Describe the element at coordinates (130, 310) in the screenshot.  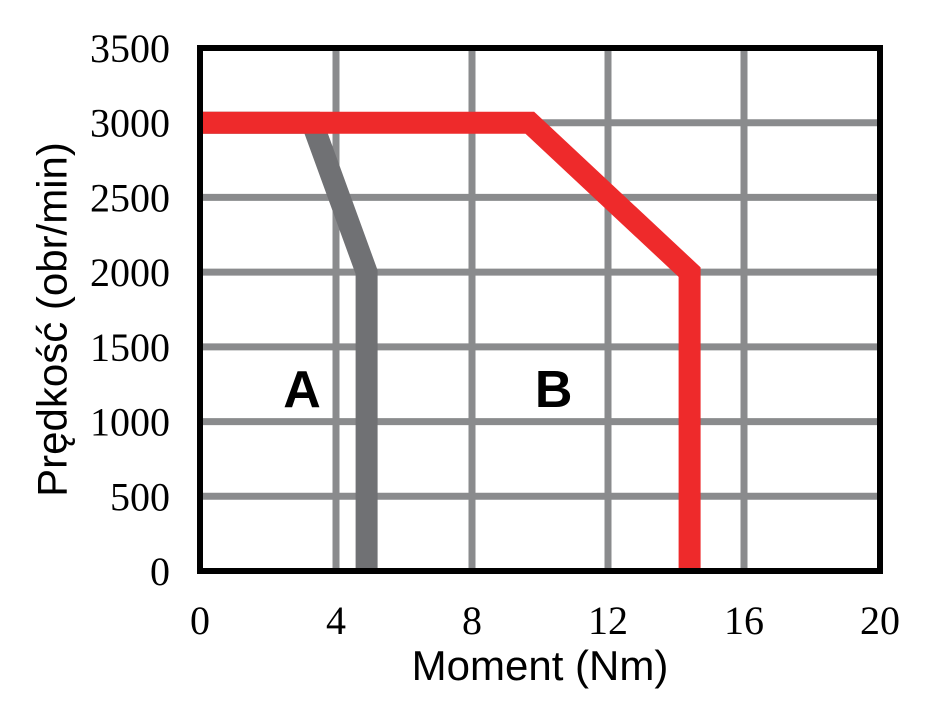
I see `y-tick-labels: 0 500 1000 1500 2000 2500 3000 3500` at that location.